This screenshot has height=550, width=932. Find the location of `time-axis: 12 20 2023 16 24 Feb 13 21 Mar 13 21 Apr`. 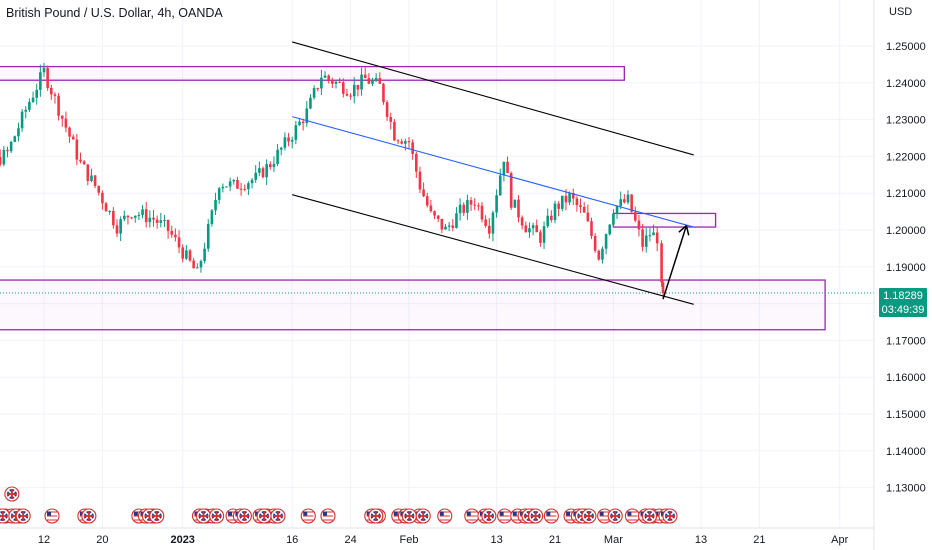

time-axis: 12 20 2023 16 24 Feb 13 21 Mar 13 21 Apr is located at coordinates (437, 536).